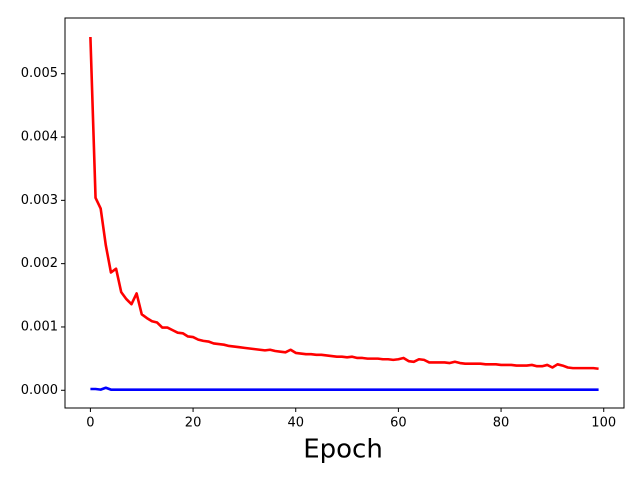 This screenshot has height=480, width=640. I want to click on x-tick-label: 100, so click(603, 423).